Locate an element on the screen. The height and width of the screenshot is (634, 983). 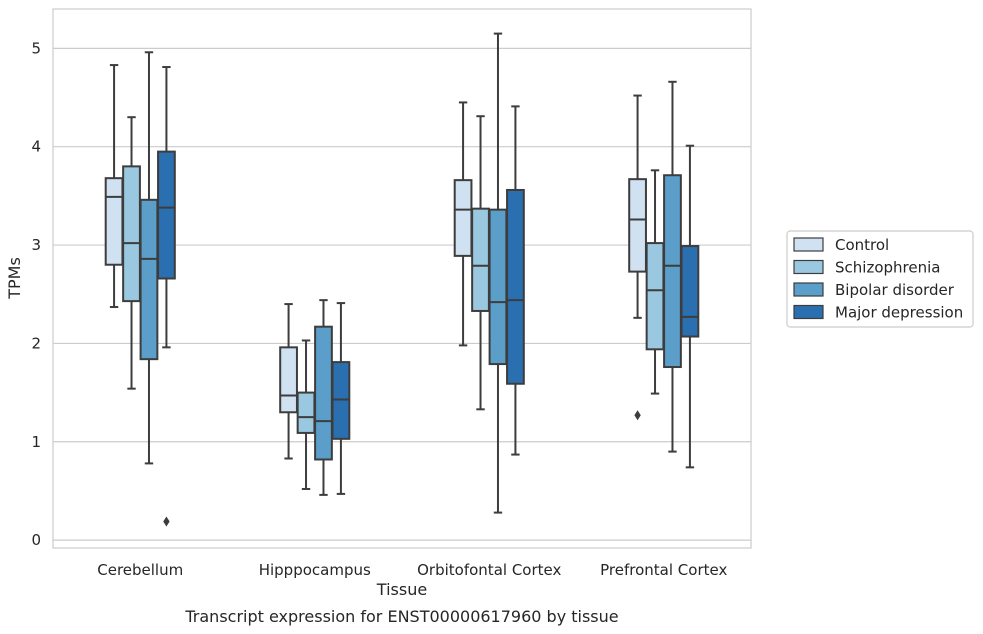
y-tick-label-3: 3 is located at coordinates (36, 245).